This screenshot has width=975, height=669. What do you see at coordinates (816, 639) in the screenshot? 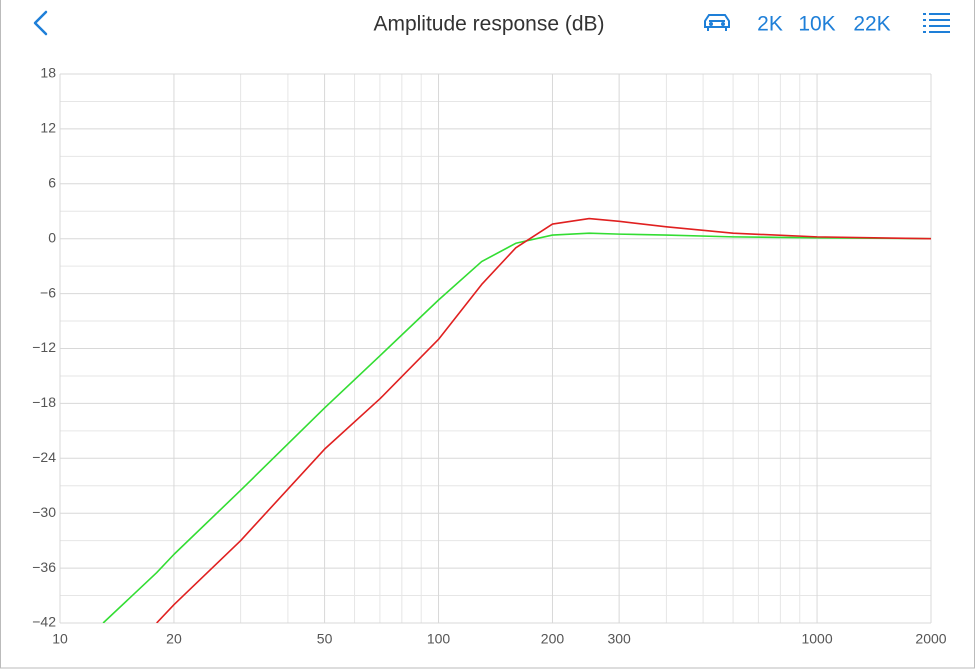
I see `x-tick-label: 1000` at bounding box center [816, 639].